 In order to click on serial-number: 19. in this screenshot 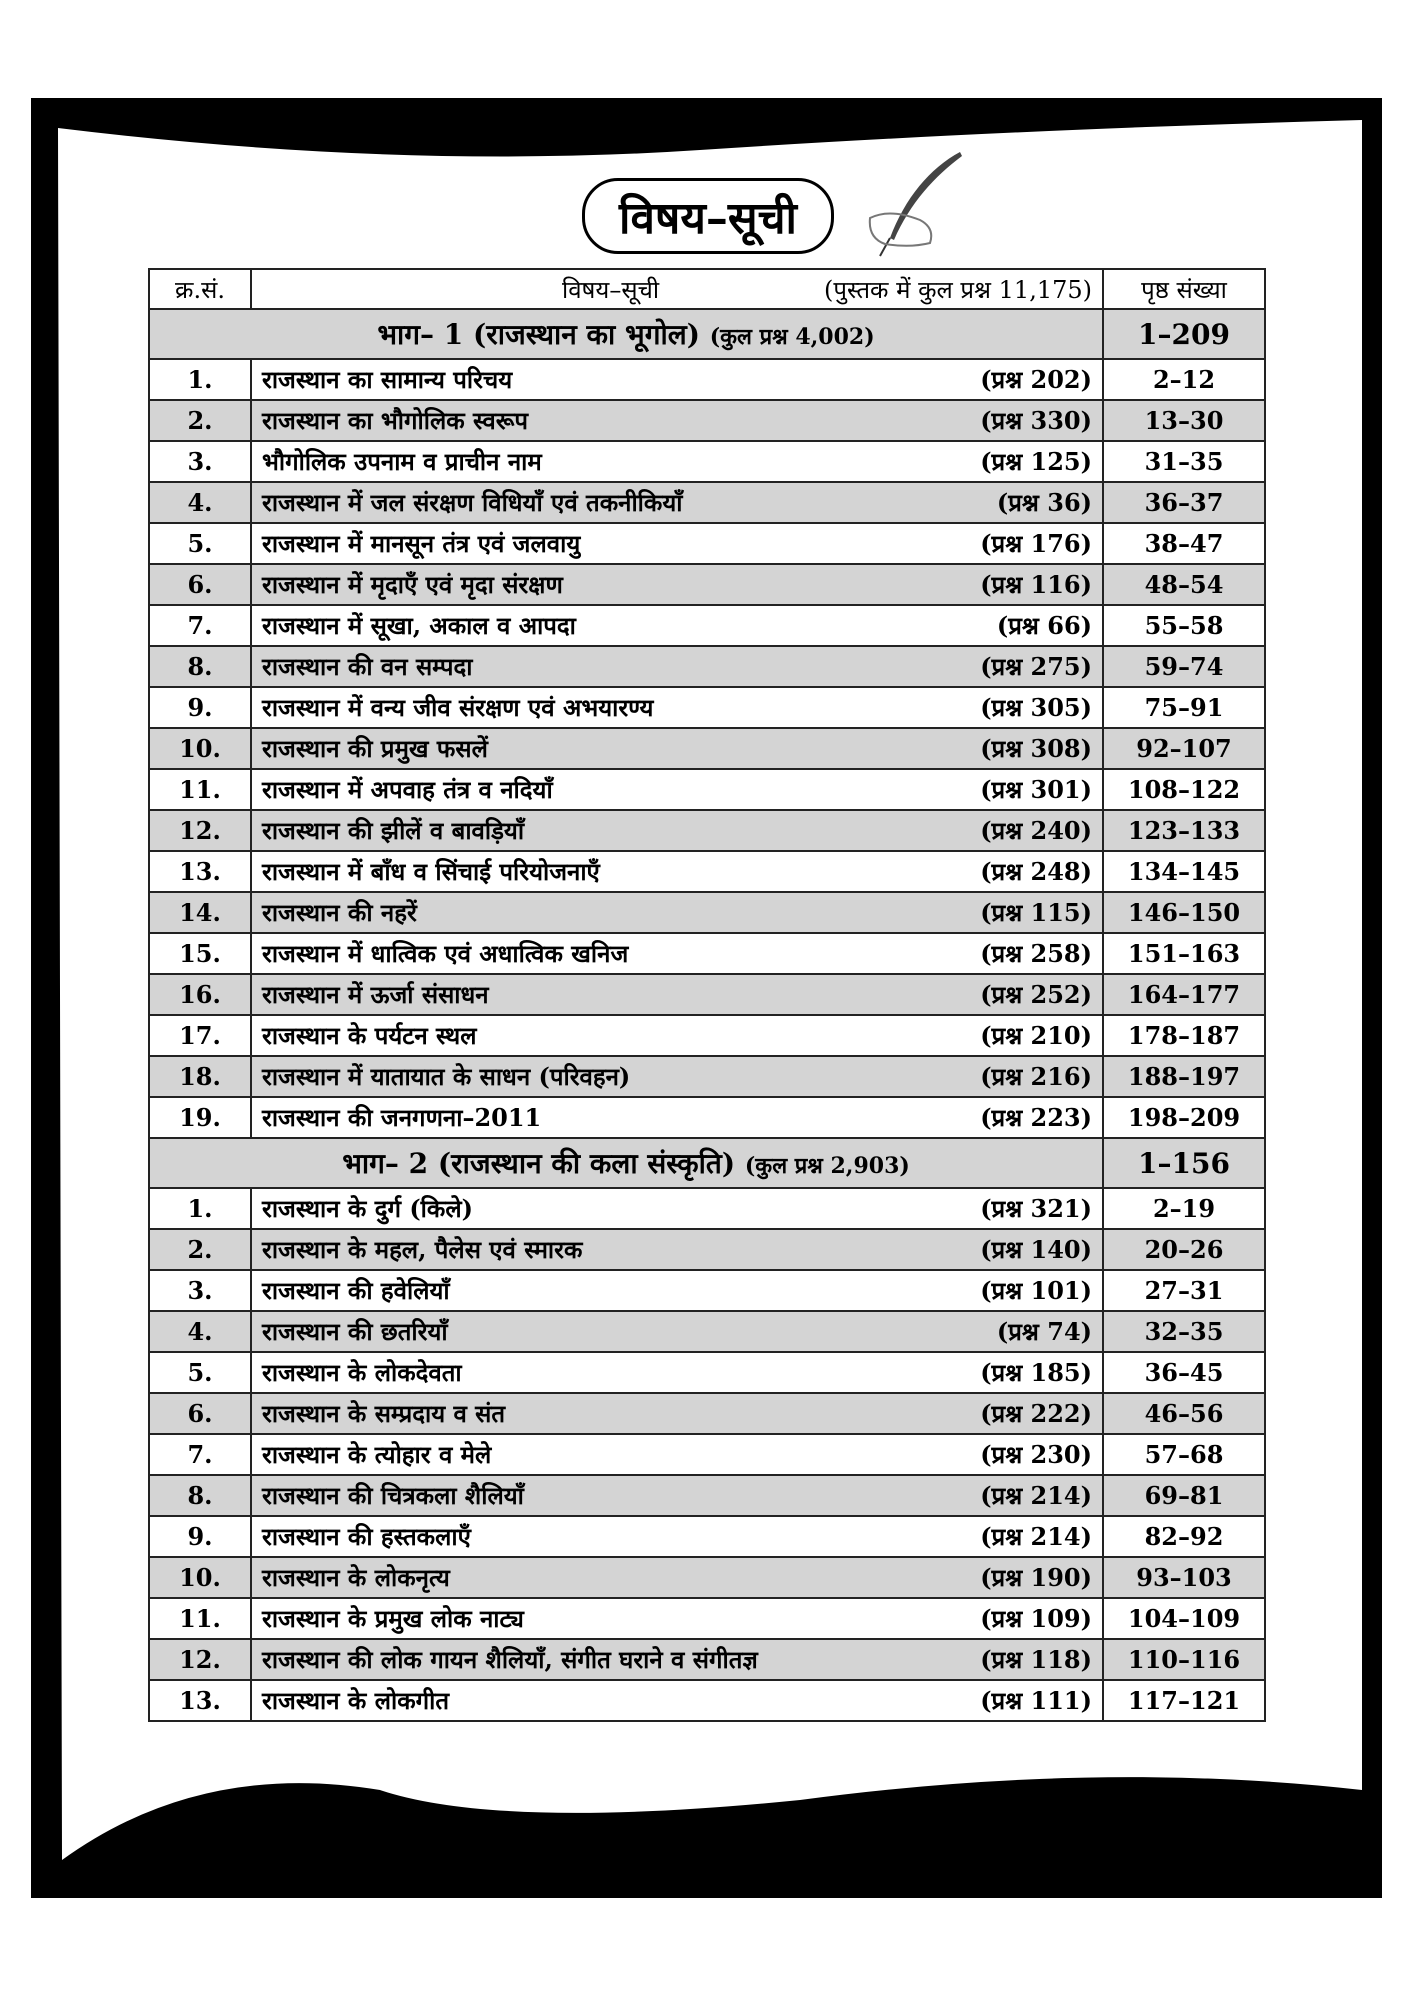, I will do `click(200, 1117)`.